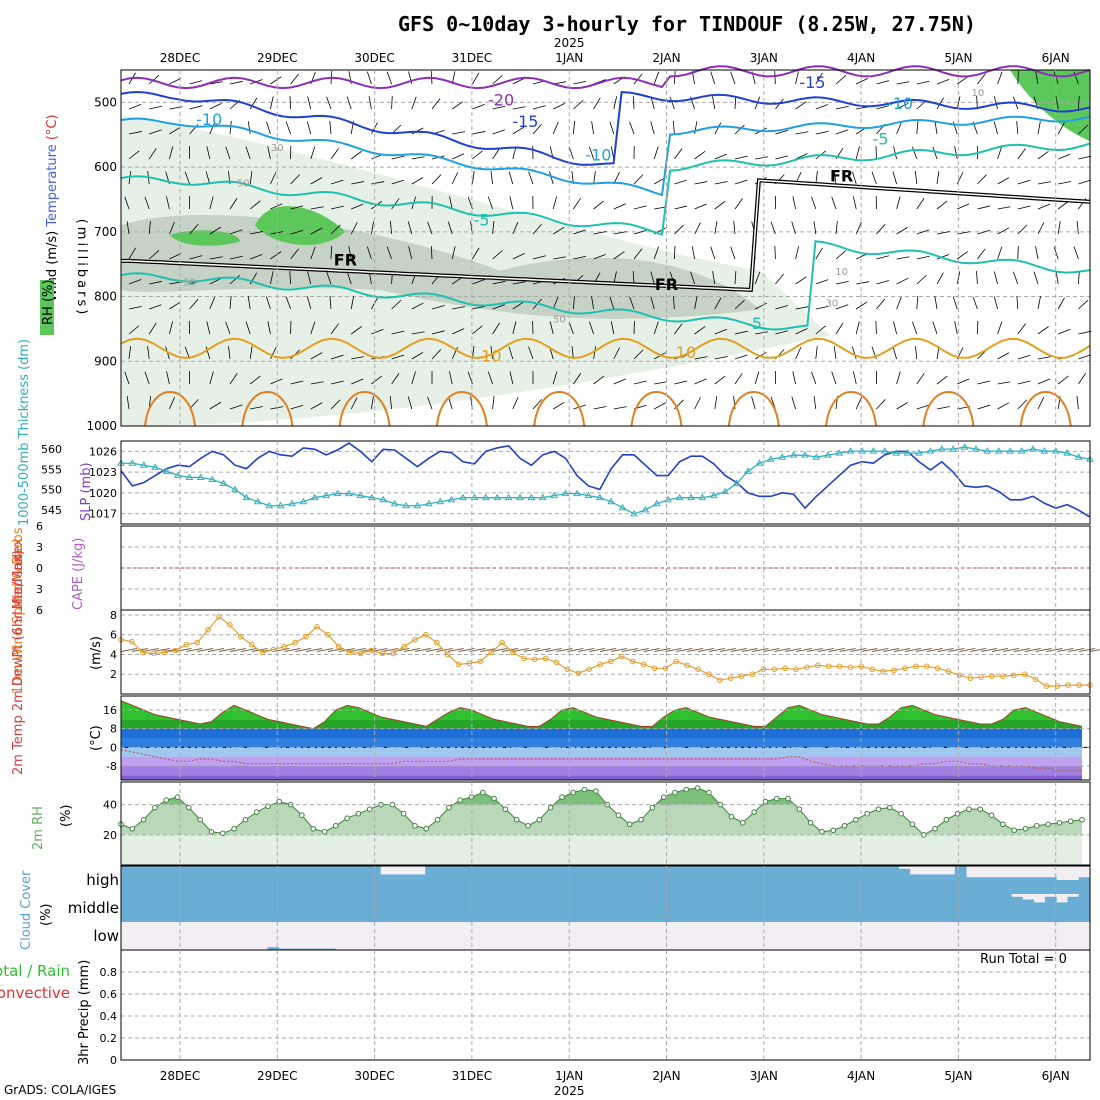  I want to click on wind-speed-line, so click(605, 651).